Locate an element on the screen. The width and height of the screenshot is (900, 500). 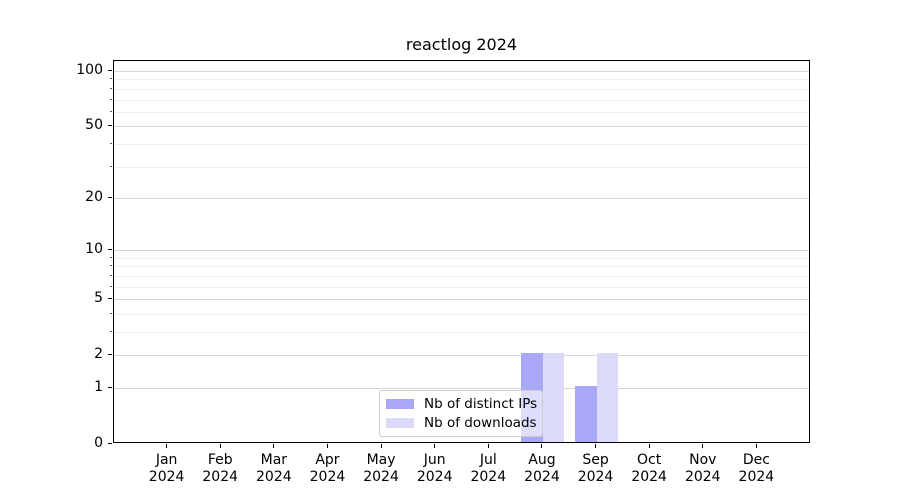
x-tick-label: Apr 2024 is located at coordinates (327, 469).